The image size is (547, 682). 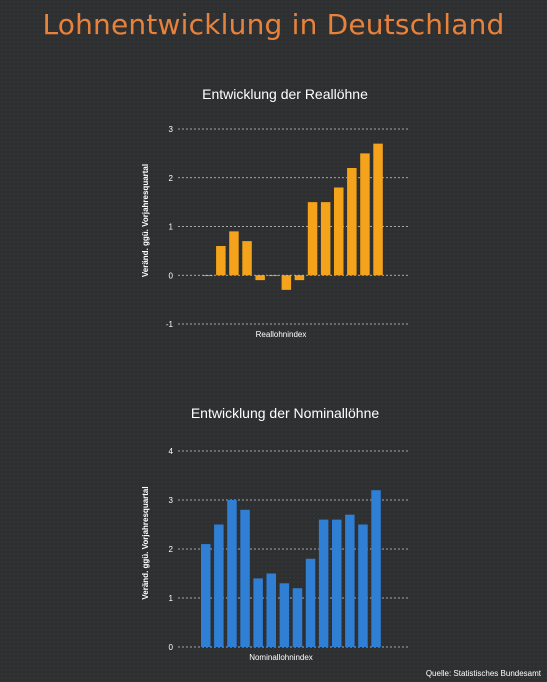 I want to click on x-axis-label: Reallohnindex, so click(x=281, y=334).